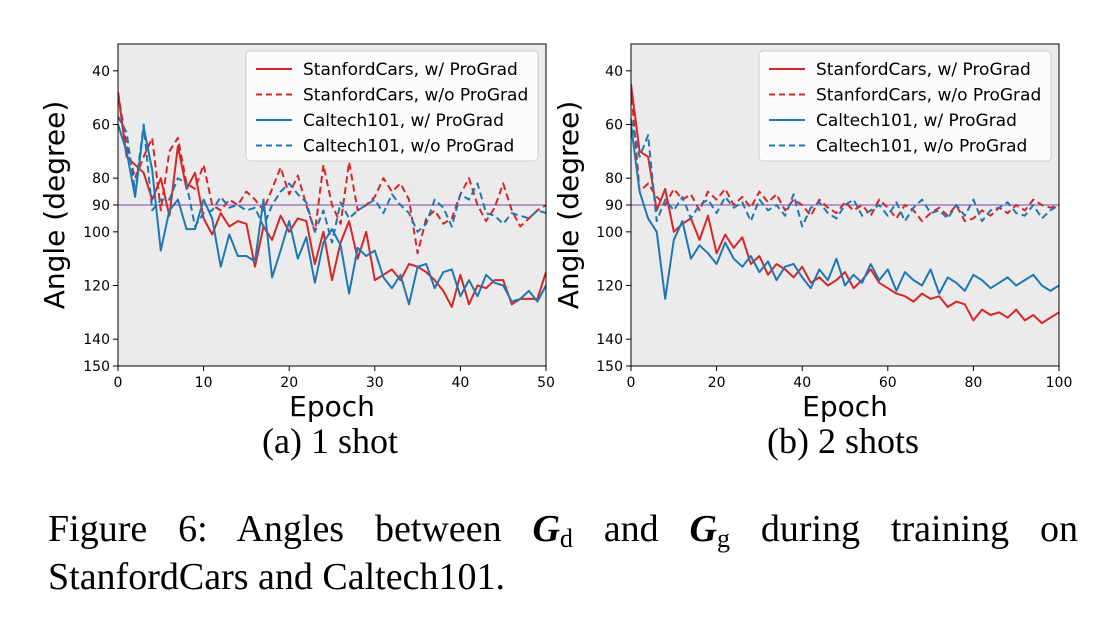  What do you see at coordinates (330, 441) in the screenshot?
I see `subcaption: (a) 1 shot` at bounding box center [330, 441].